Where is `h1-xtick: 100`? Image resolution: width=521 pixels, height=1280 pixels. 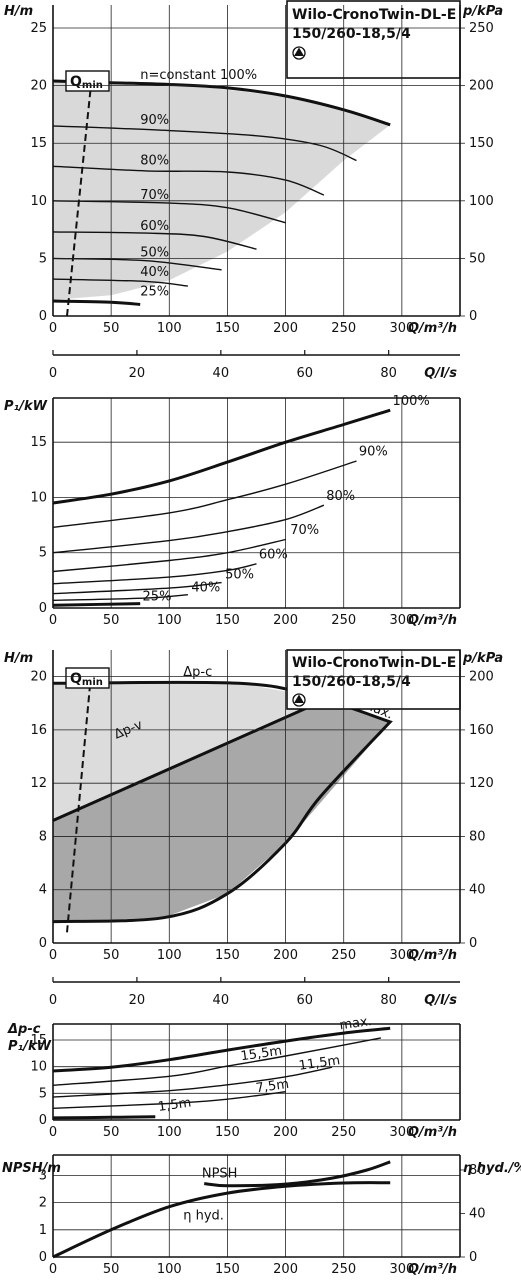
h1-xtick: 100 is located at coordinates (169, 328).